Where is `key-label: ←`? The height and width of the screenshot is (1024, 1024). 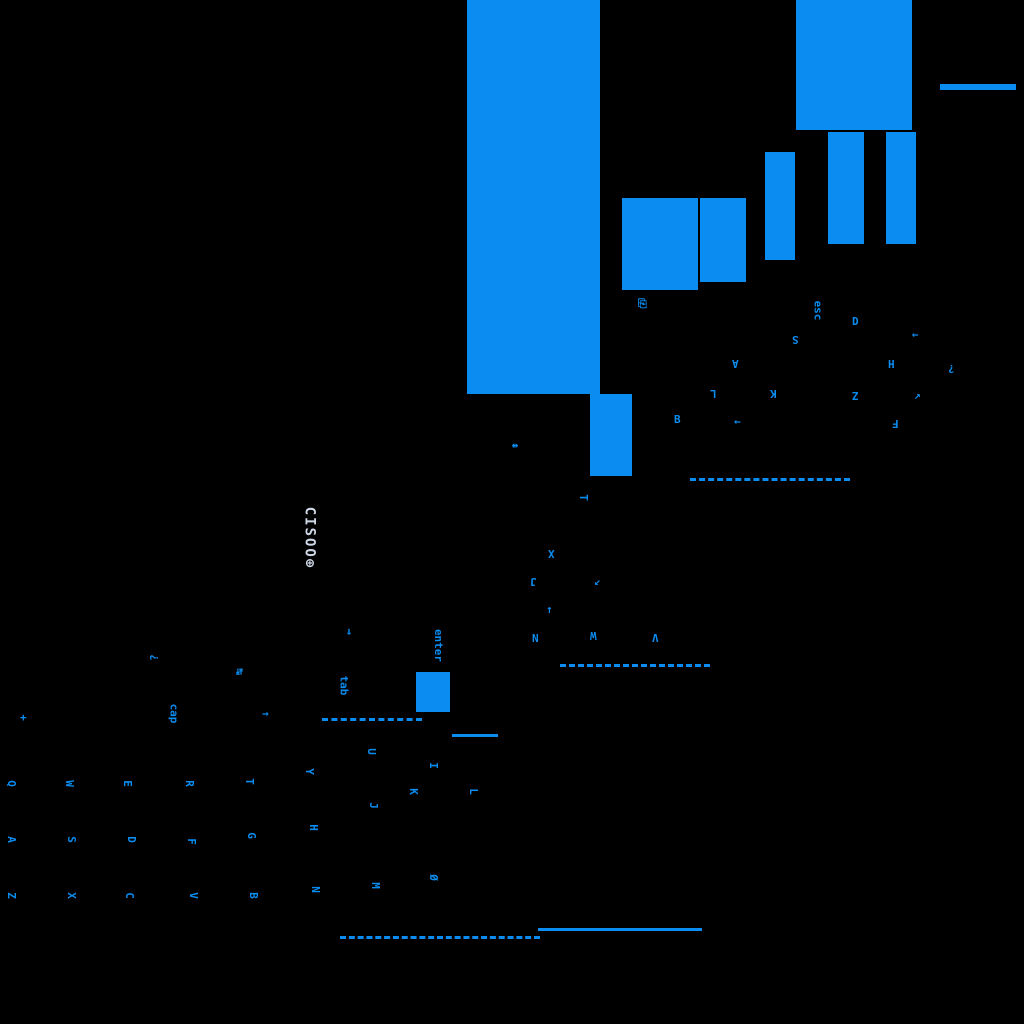
key-label: ← is located at coordinates (737, 421).